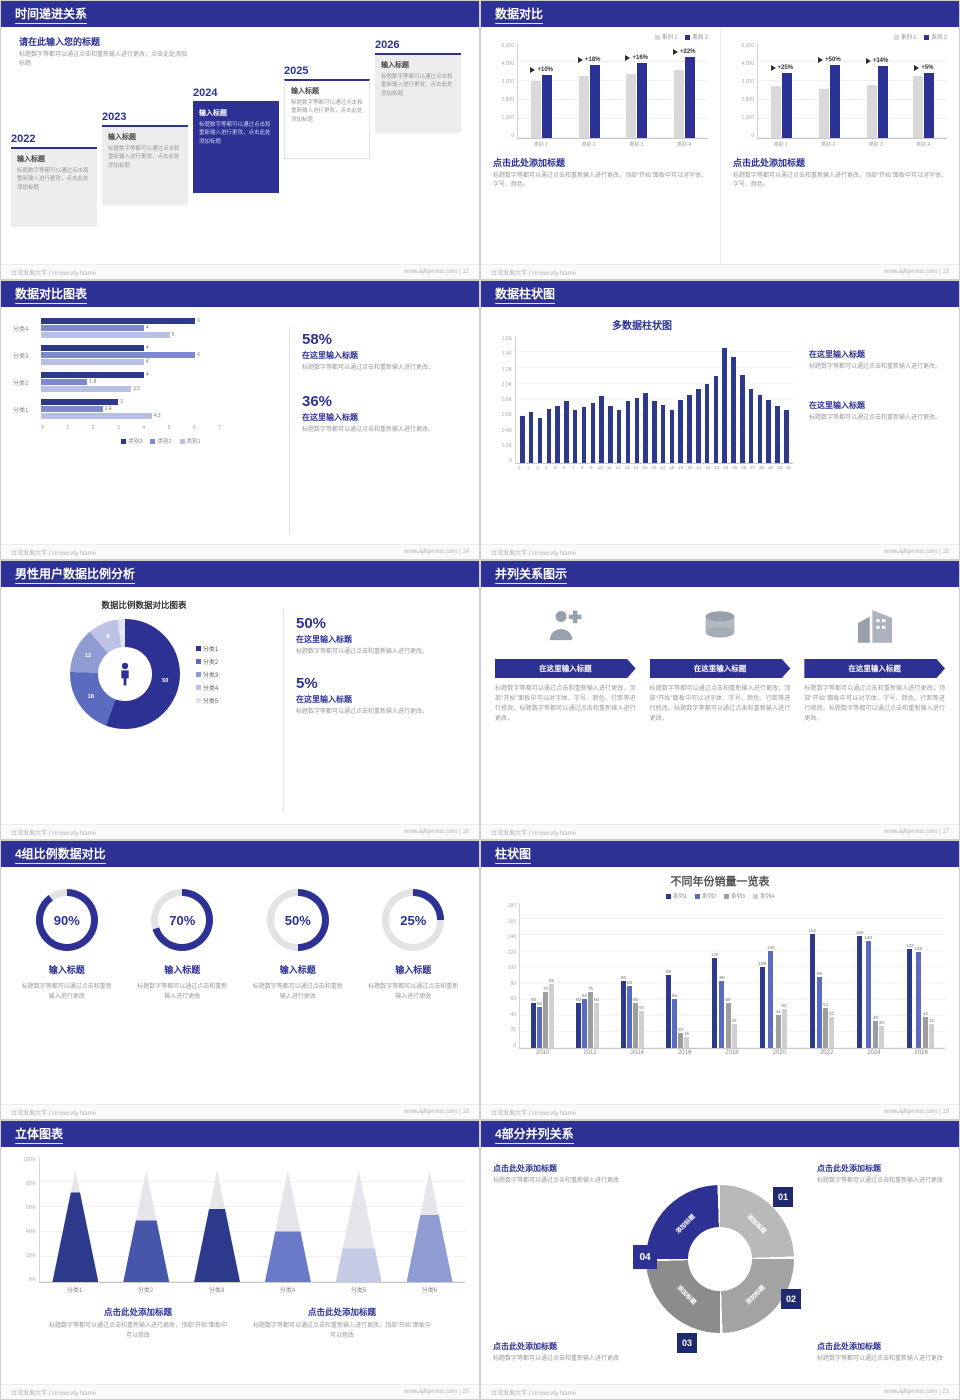 The width and height of the screenshot is (960, 1400). I want to click on y-axis: 5,000 4,000 3,000 2,000 1,000 0, so click(505, 91).